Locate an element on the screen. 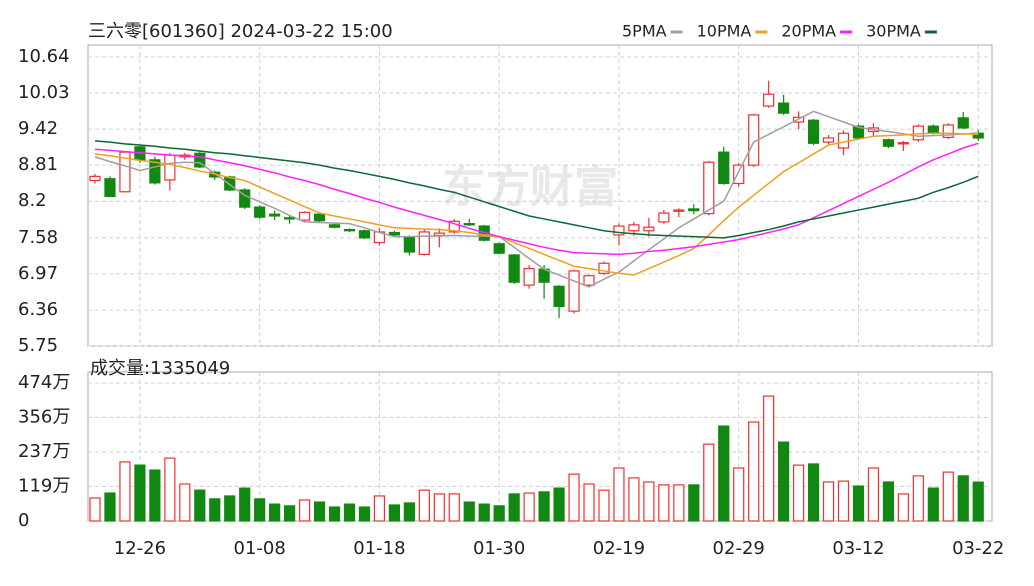 The width and height of the screenshot is (1034, 586). y-tick-label: 6.97 is located at coordinates (38, 273).